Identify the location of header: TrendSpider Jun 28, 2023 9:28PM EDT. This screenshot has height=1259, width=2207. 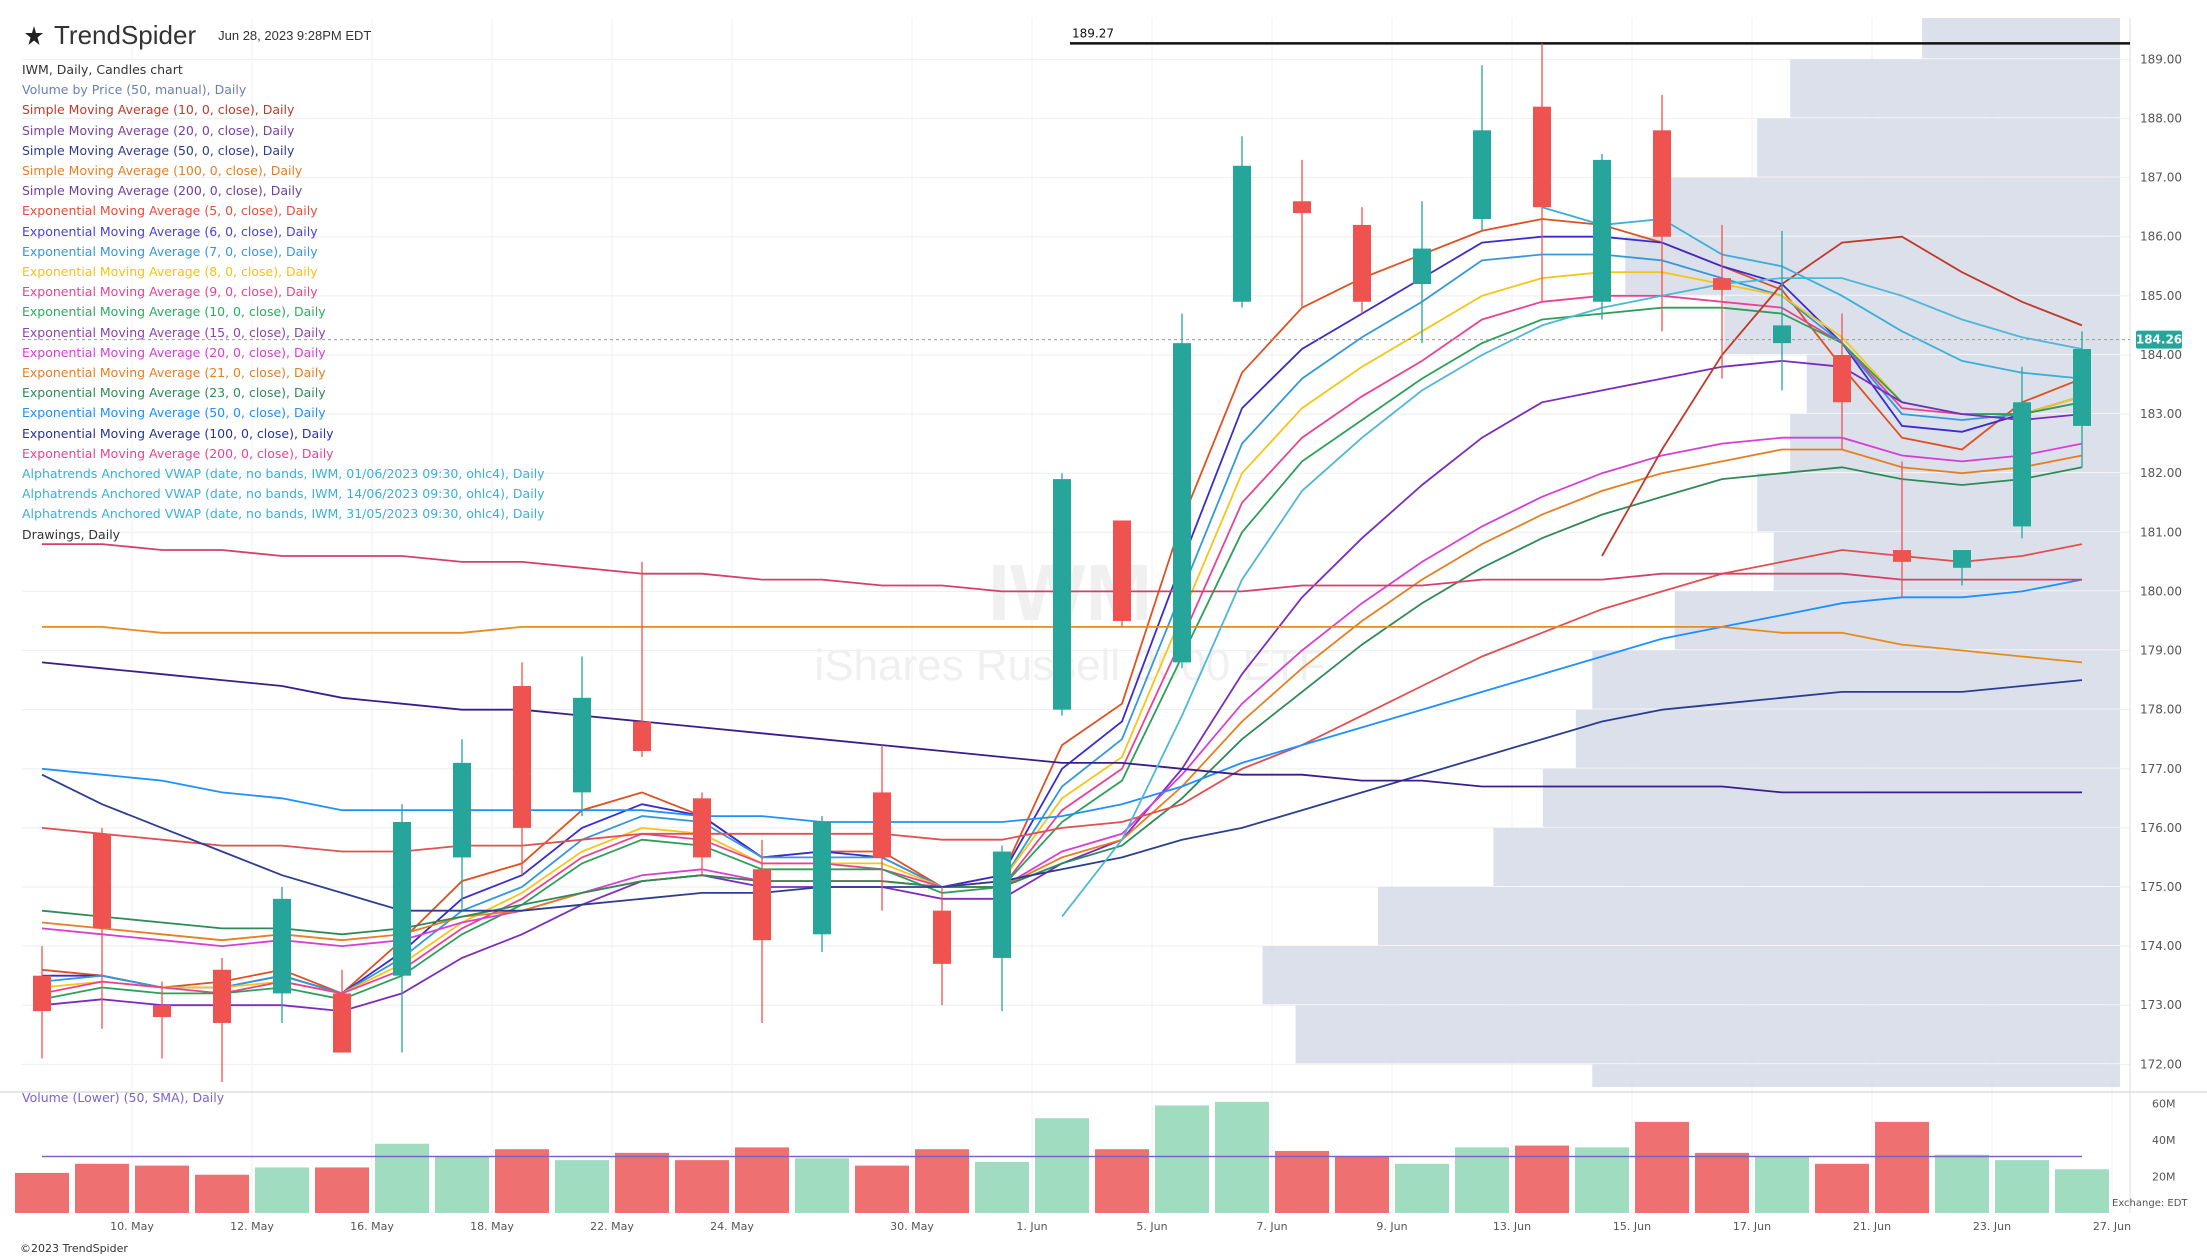
(196, 35).